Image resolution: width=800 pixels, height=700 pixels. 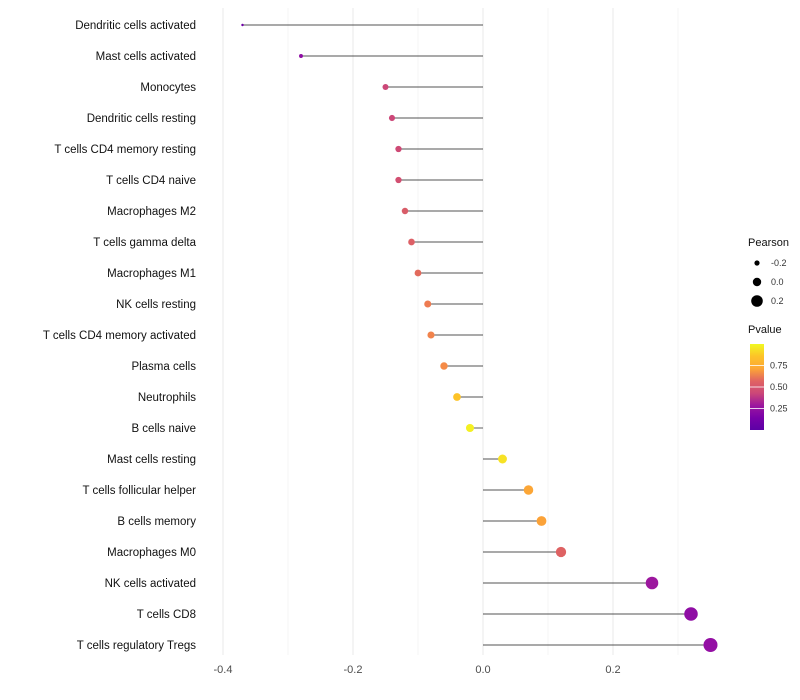 I want to click on category-label: T cells regulatory Tregs, so click(x=137, y=646).